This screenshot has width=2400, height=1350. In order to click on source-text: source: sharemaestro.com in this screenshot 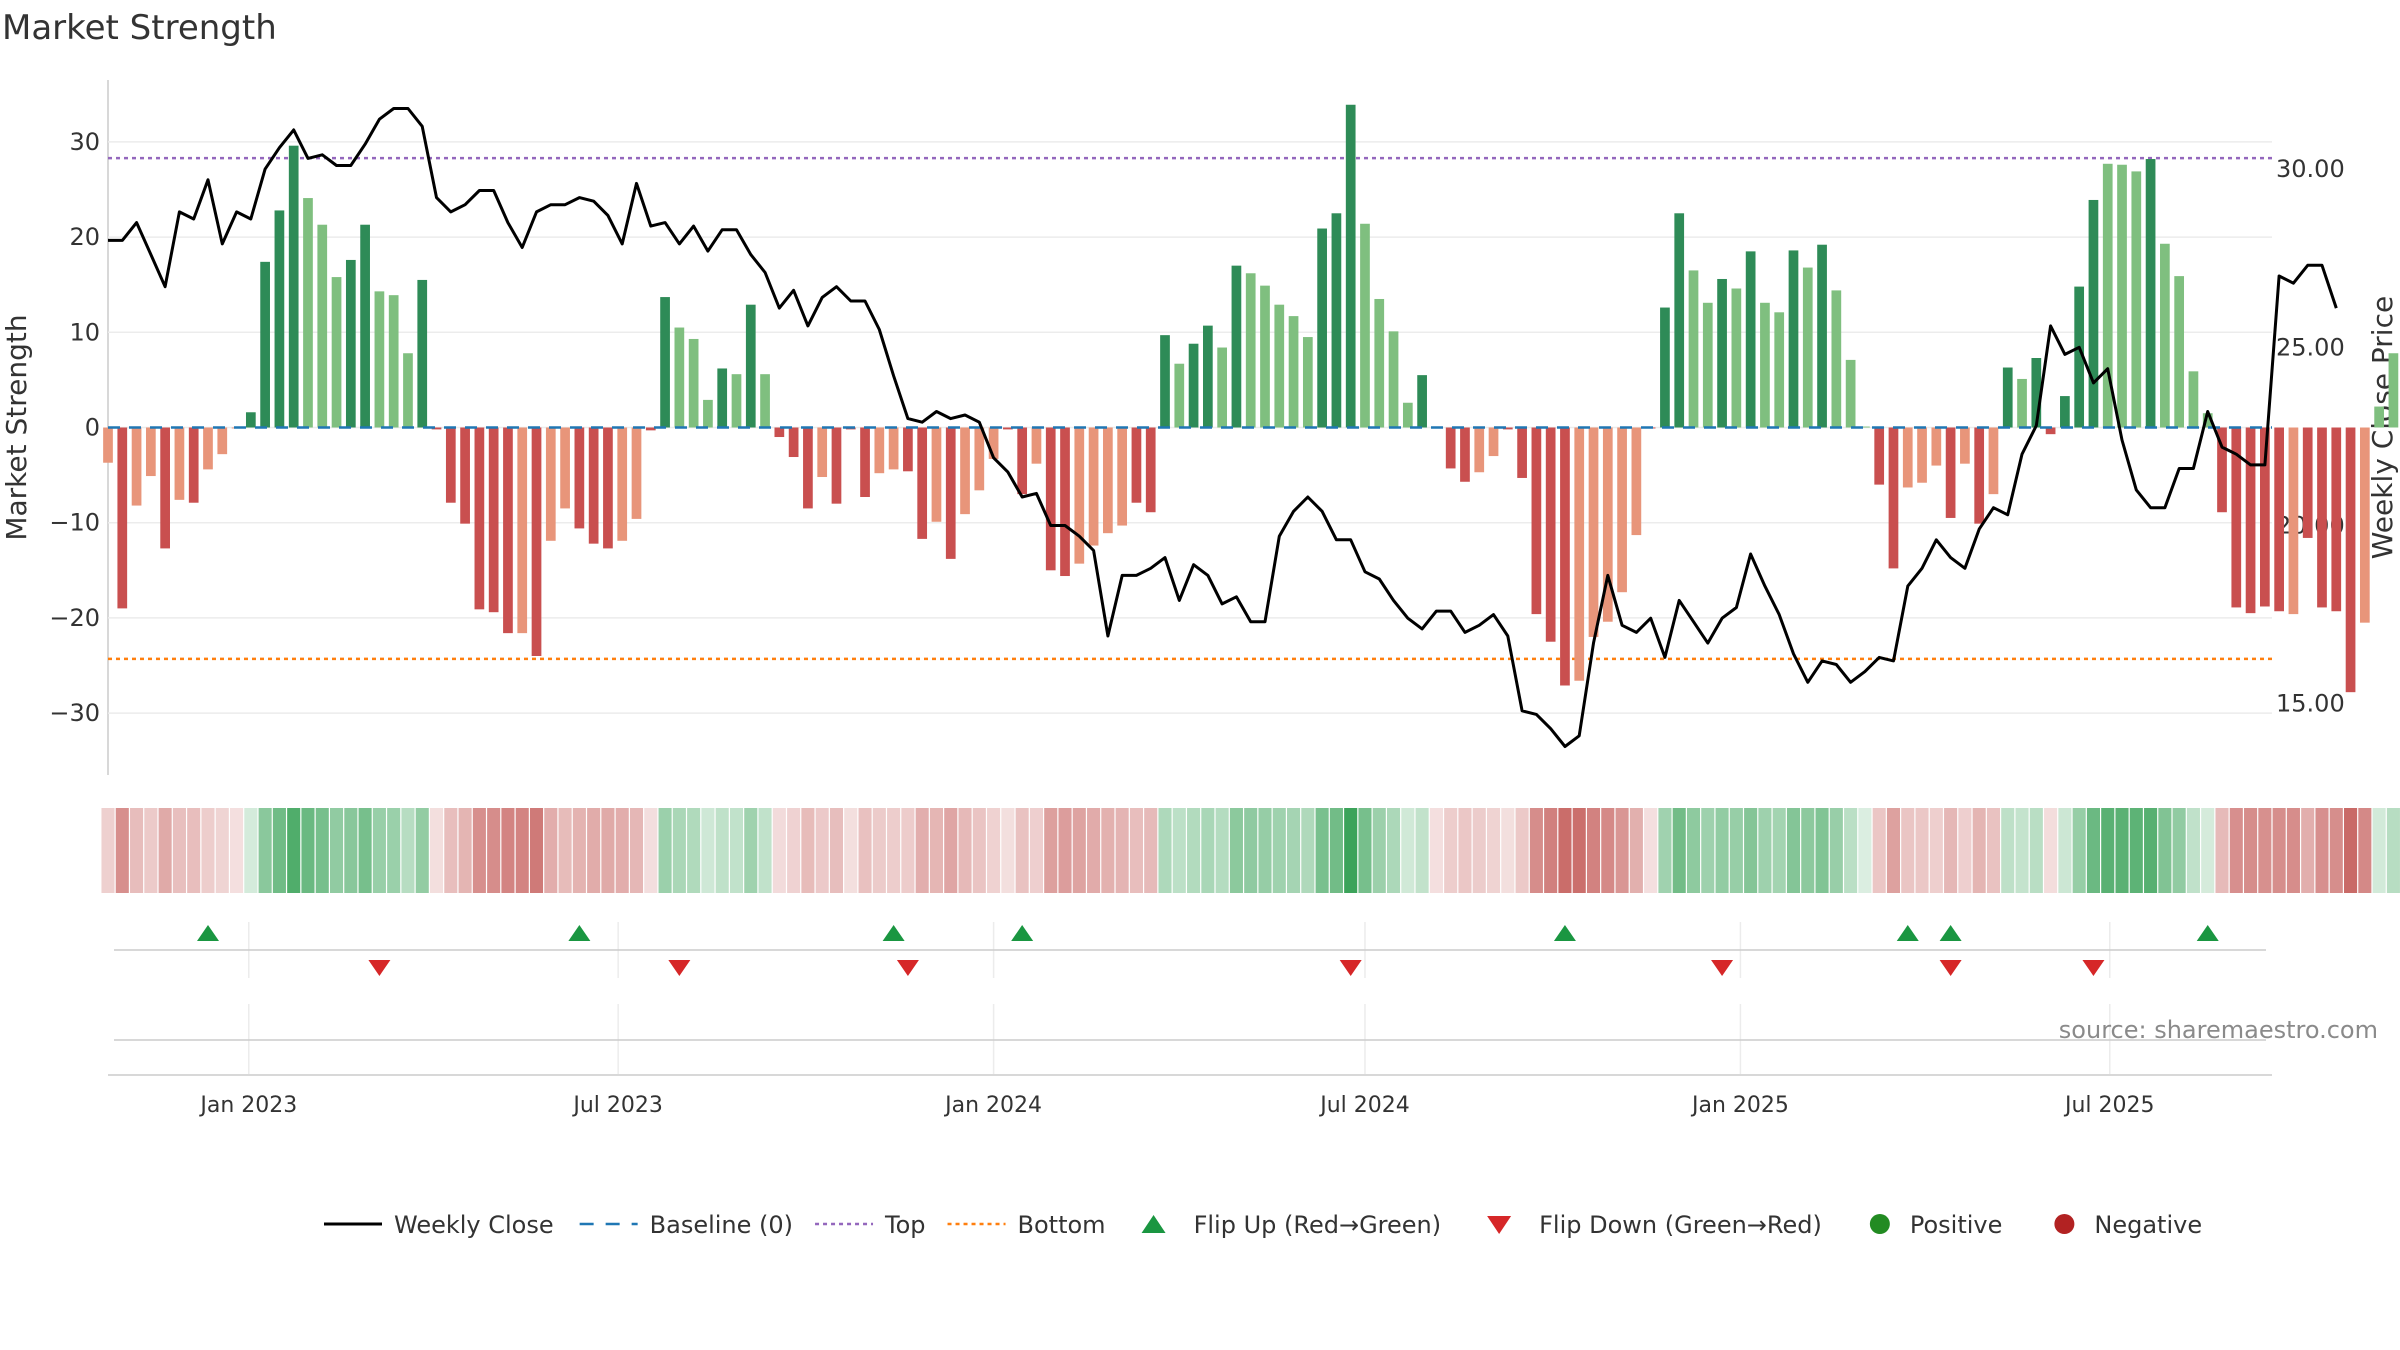, I will do `click(2218, 1030)`.